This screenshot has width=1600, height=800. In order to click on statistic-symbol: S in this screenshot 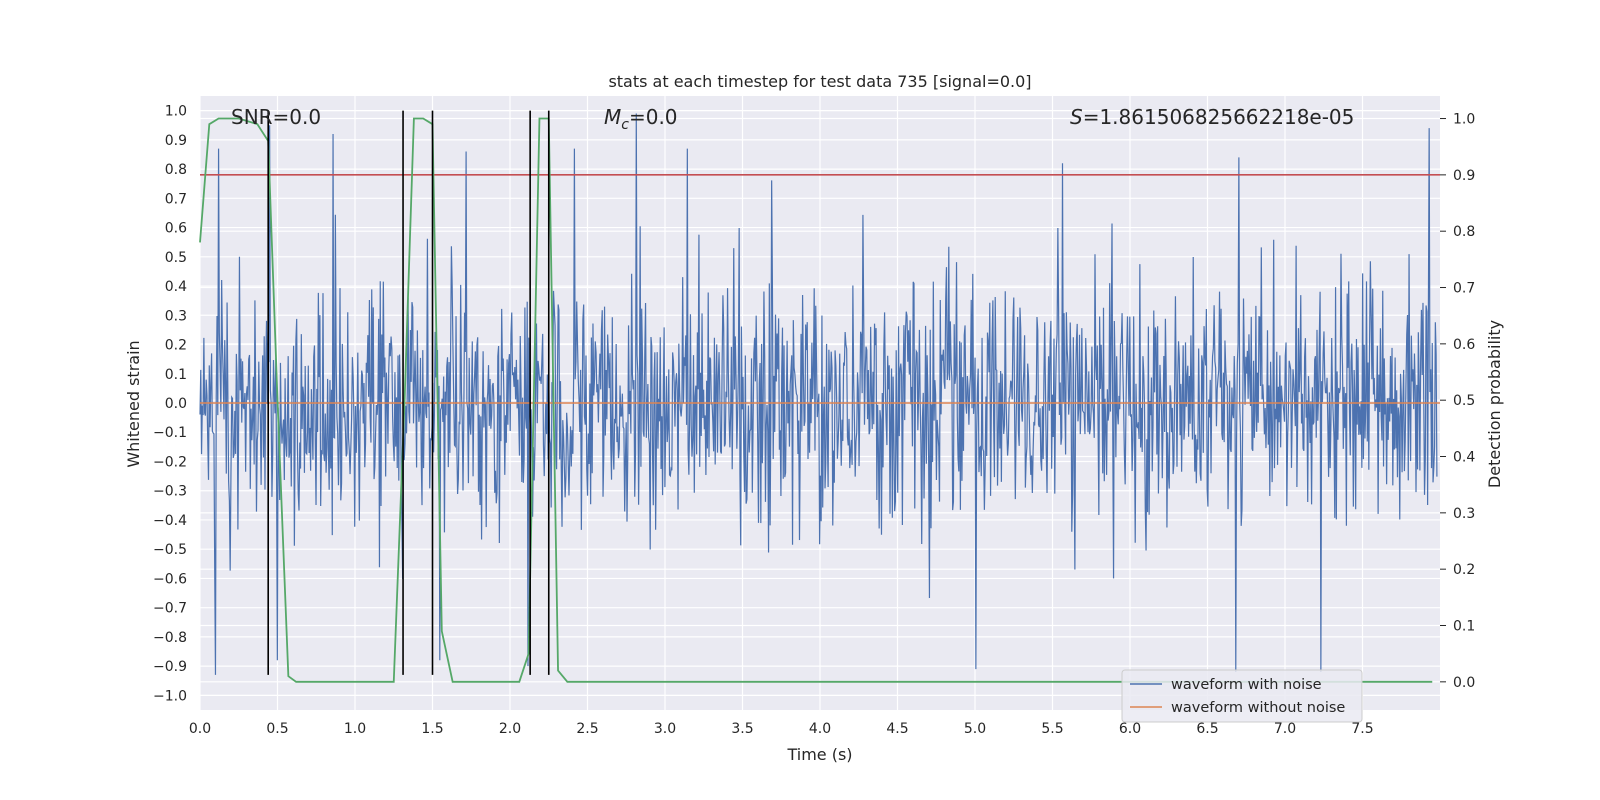, I will do `click(1076, 117)`.